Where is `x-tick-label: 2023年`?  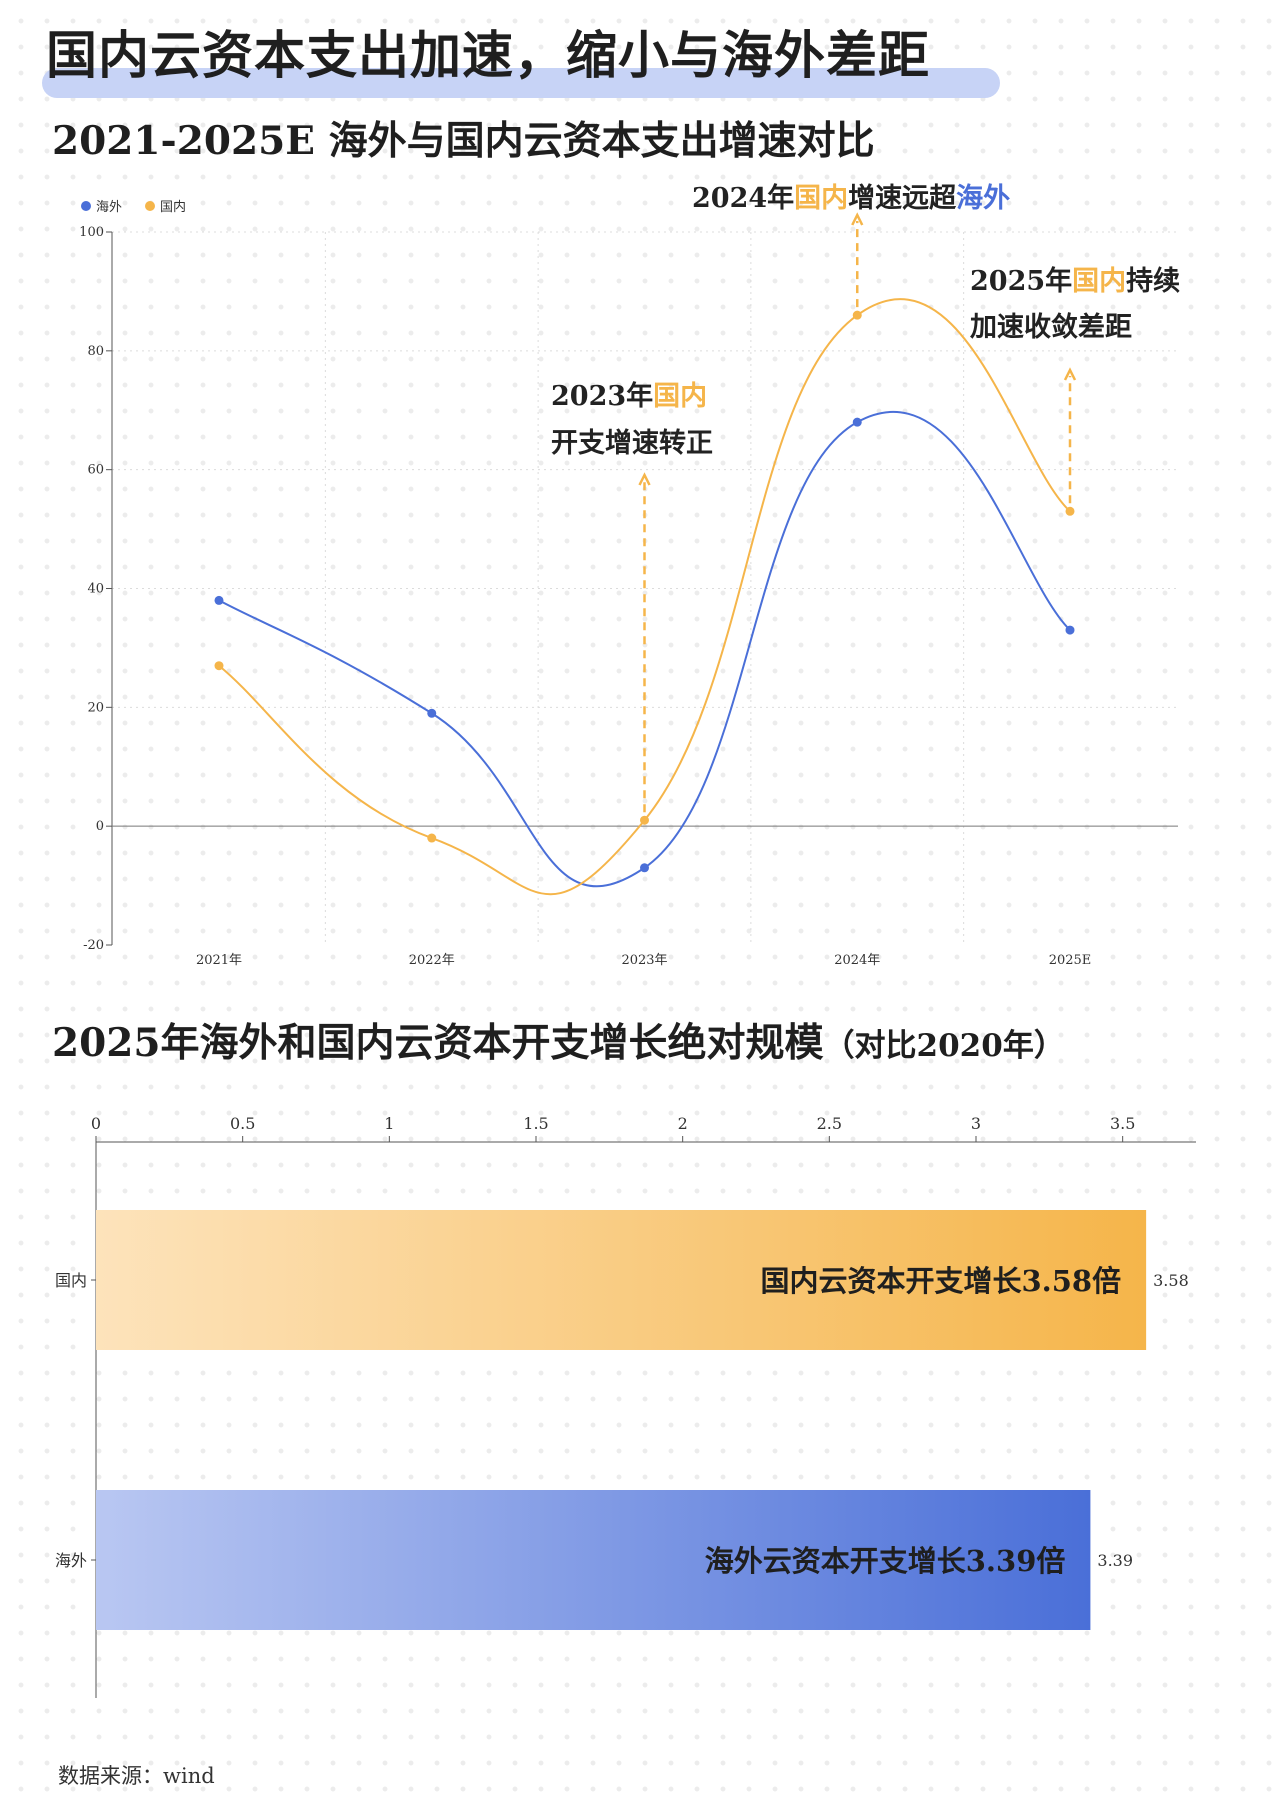 x-tick-label: 2023年 is located at coordinates (644, 960).